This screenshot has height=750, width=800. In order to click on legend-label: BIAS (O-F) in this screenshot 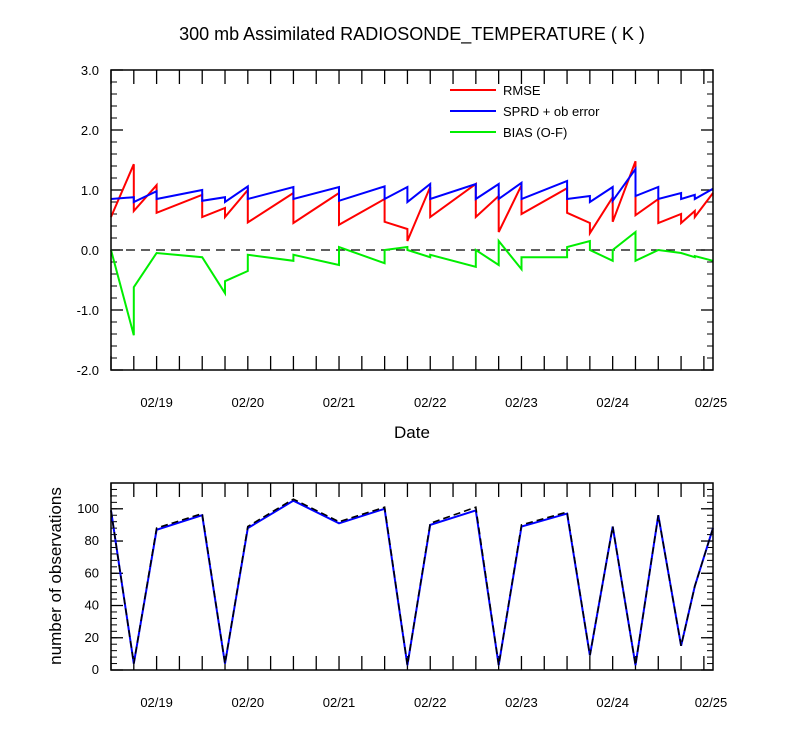, I will do `click(535, 132)`.